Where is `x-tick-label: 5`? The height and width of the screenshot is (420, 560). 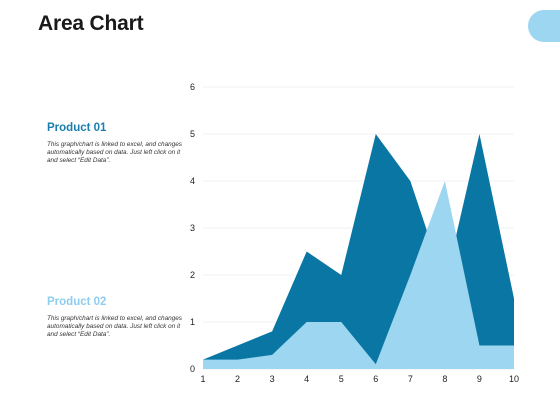 x-tick-label: 5 is located at coordinates (341, 379).